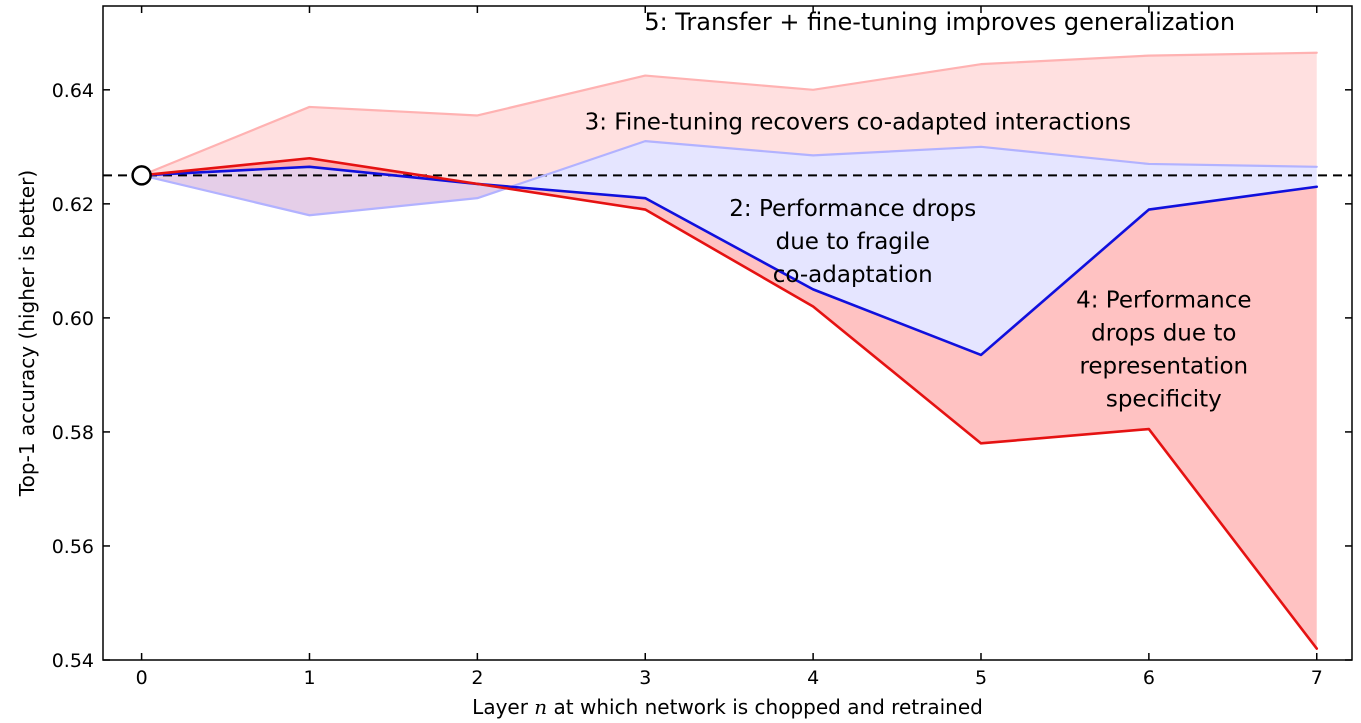  I want to click on x-tick-label: 5, so click(981, 678).